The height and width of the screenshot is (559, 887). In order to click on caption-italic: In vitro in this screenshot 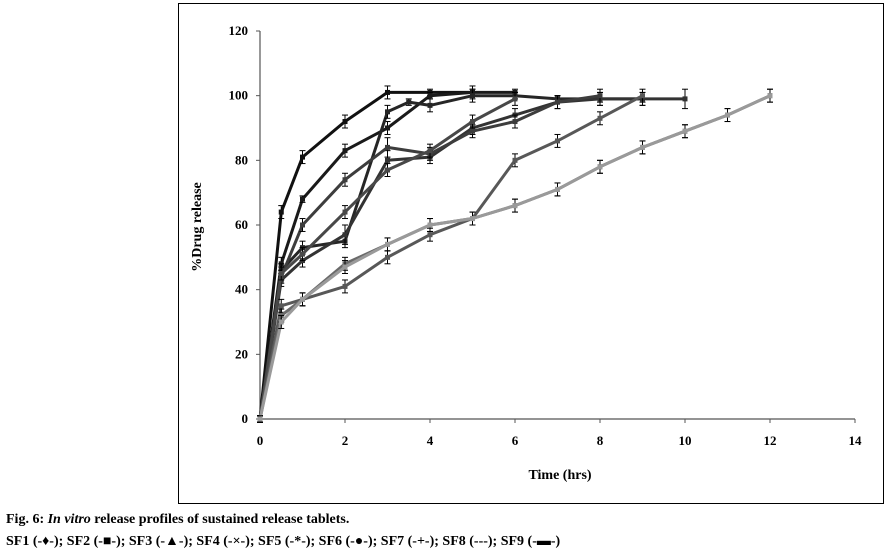, I will do `click(69, 519)`.